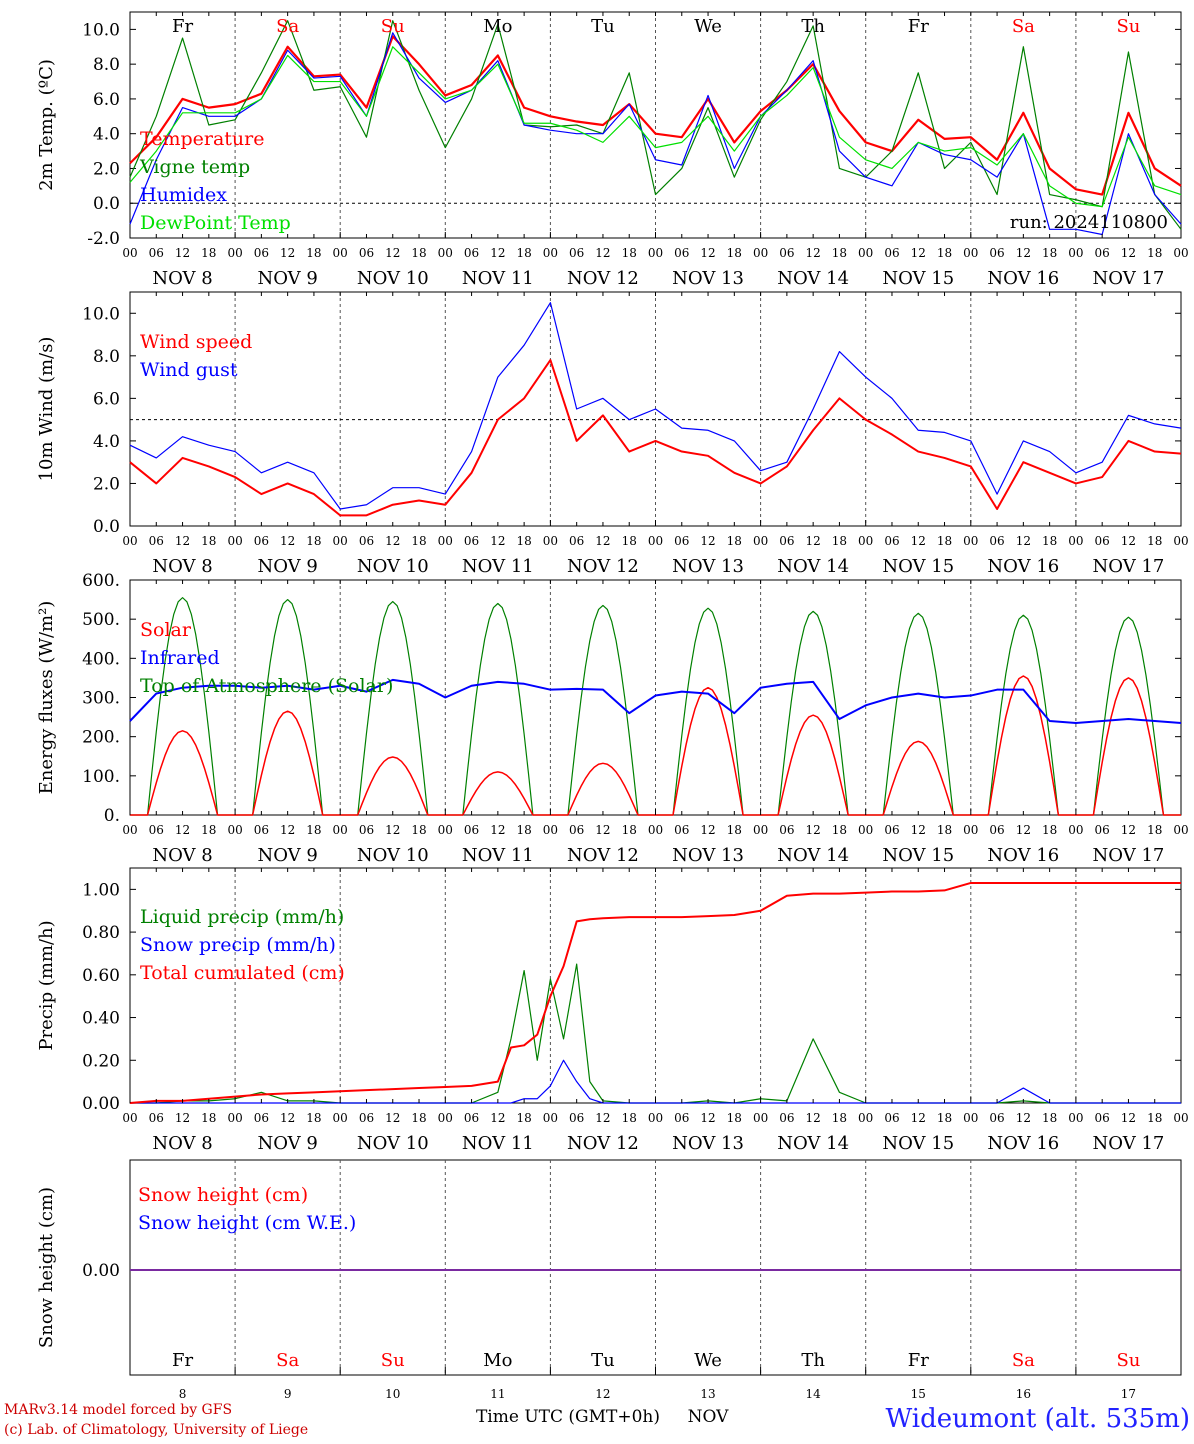  I want to click on legend-entry: Temperature, so click(202, 139).